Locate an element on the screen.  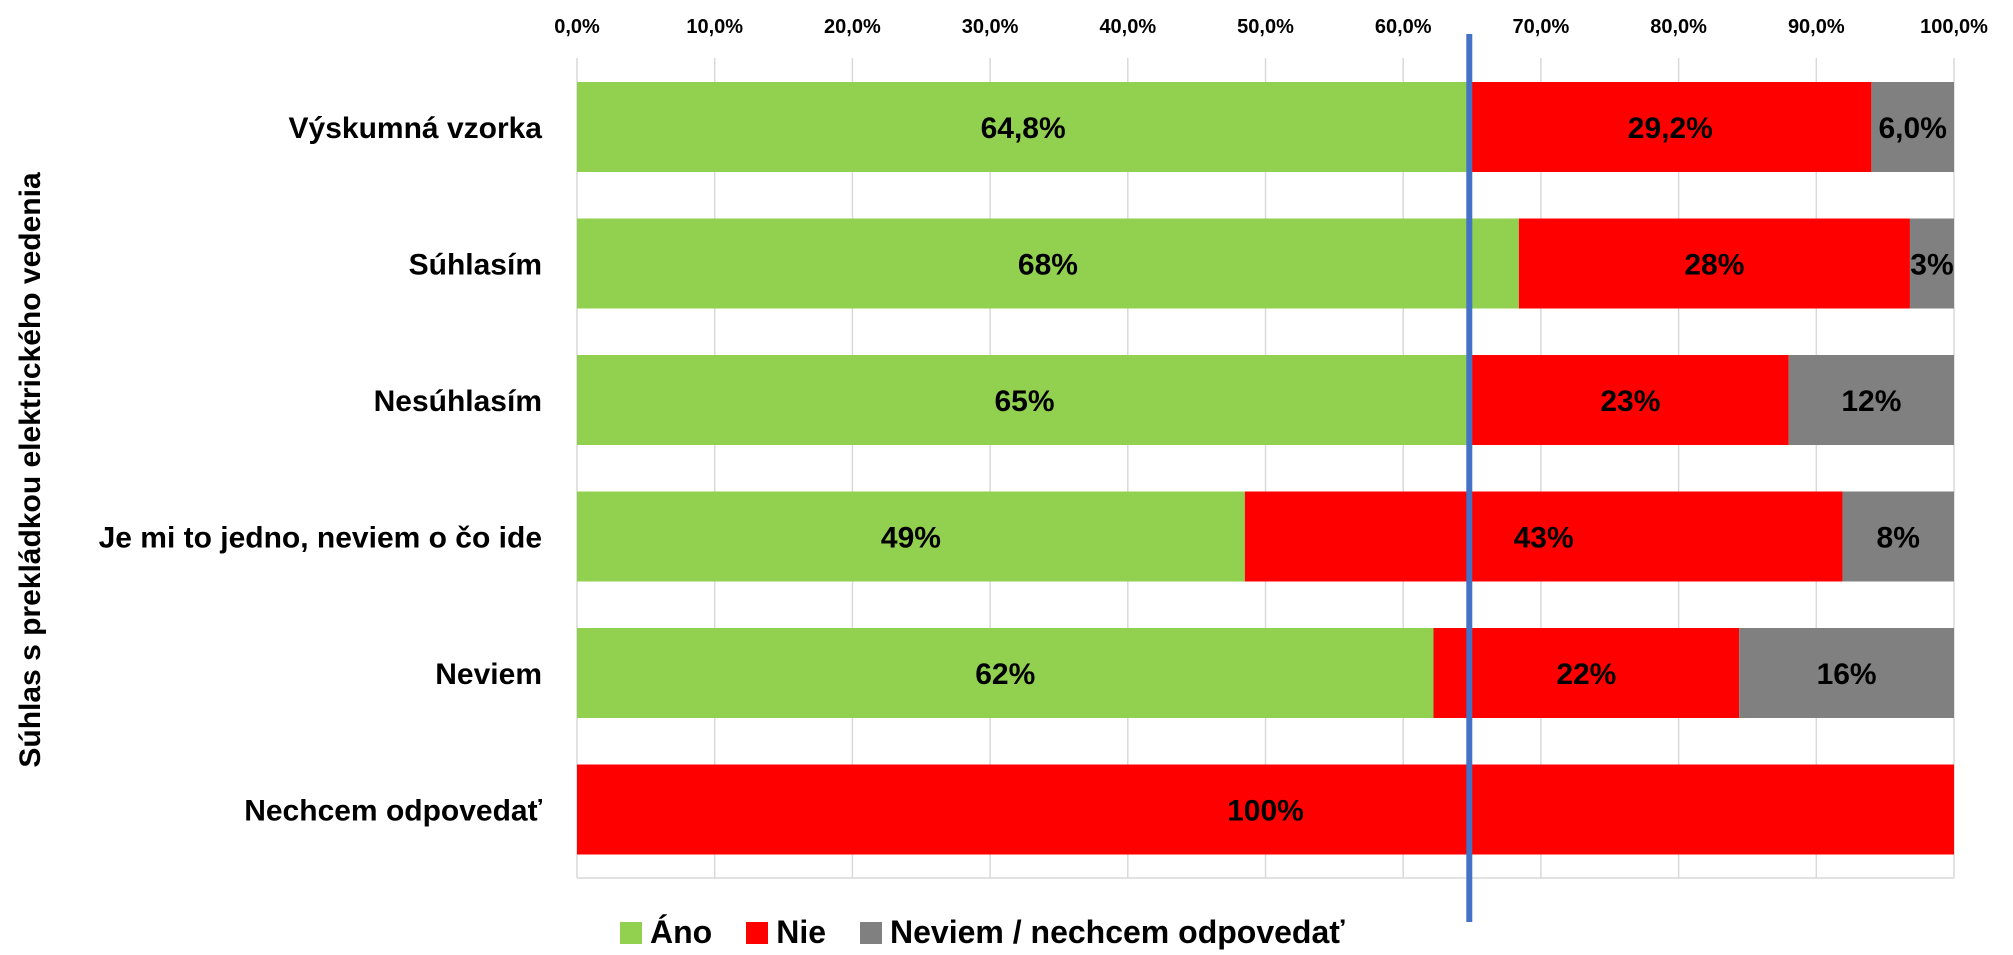
data-label: 62% is located at coordinates (1005, 674).